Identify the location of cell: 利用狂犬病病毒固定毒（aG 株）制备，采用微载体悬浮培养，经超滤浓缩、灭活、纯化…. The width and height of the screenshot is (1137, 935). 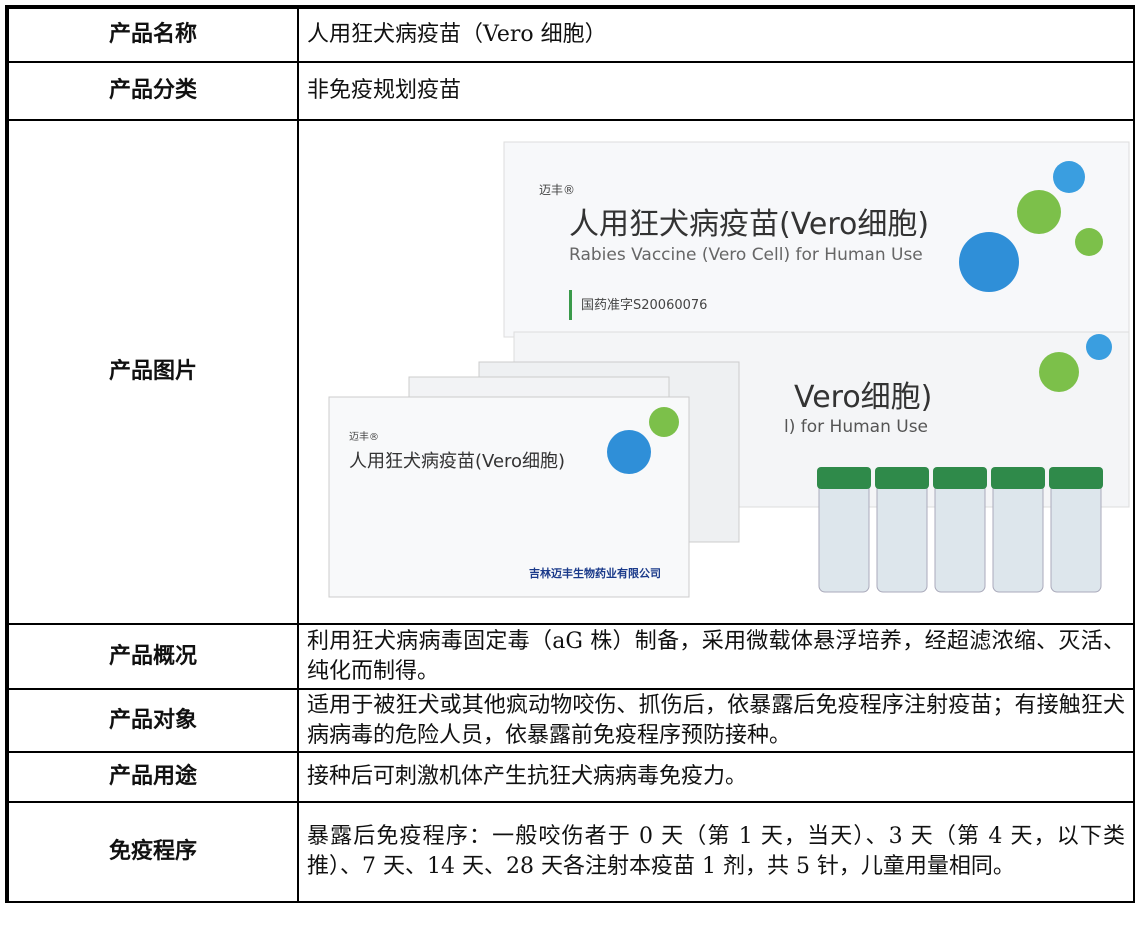
(716, 656).